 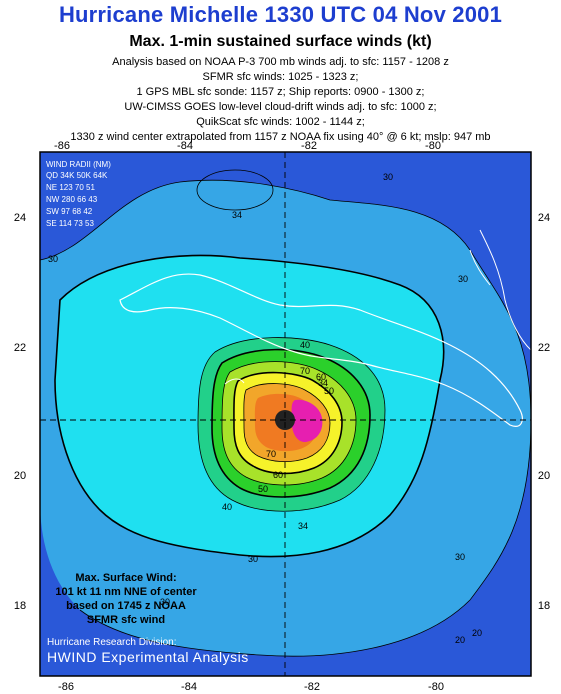 I want to click on analysis-line-2: SFMR sfc winds: 1025 - 1323 z;, so click(x=280, y=77).